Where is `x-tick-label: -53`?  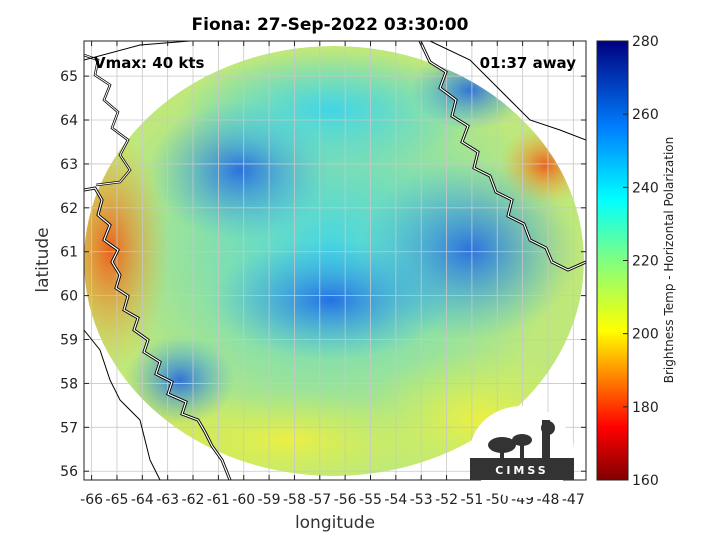
x-tick-label: -53 is located at coordinates (421, 500).